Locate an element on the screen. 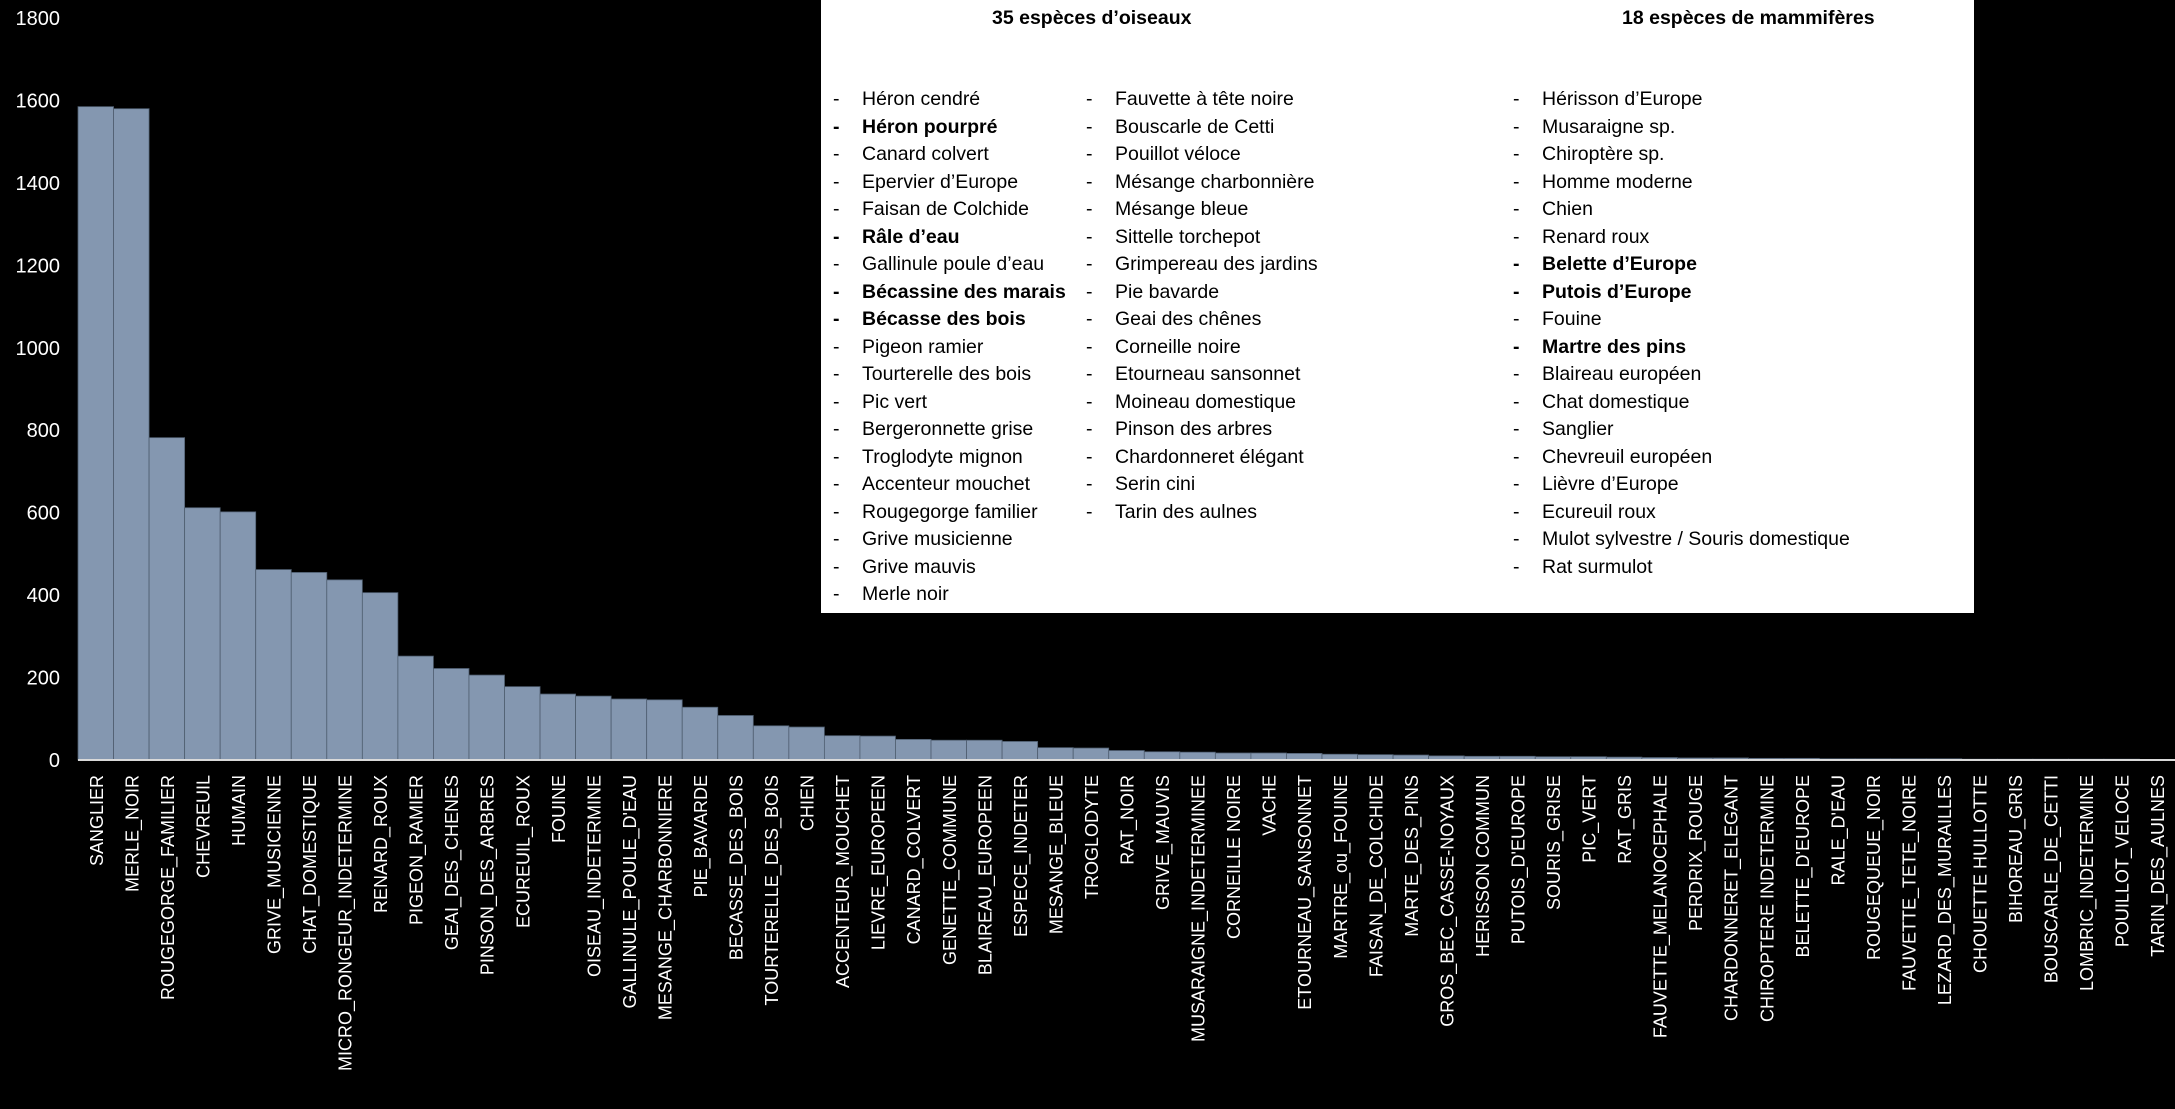 The width and height of the screenshot is (2175, 1109). species-item: Chiroptère sp. is located at coordinates (1681, 155).